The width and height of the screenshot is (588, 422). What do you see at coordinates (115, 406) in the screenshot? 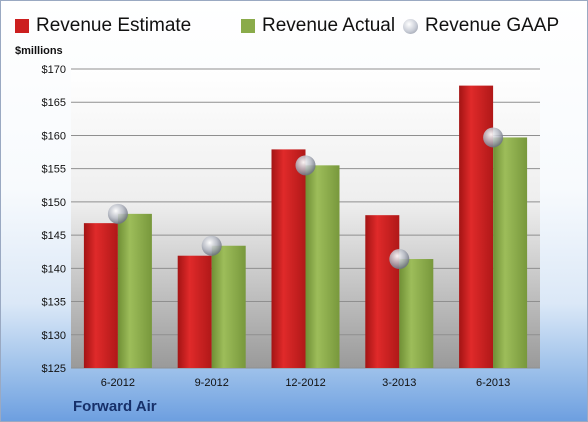
I see `company-name: Forward Air` at bounding box center [115, 406].